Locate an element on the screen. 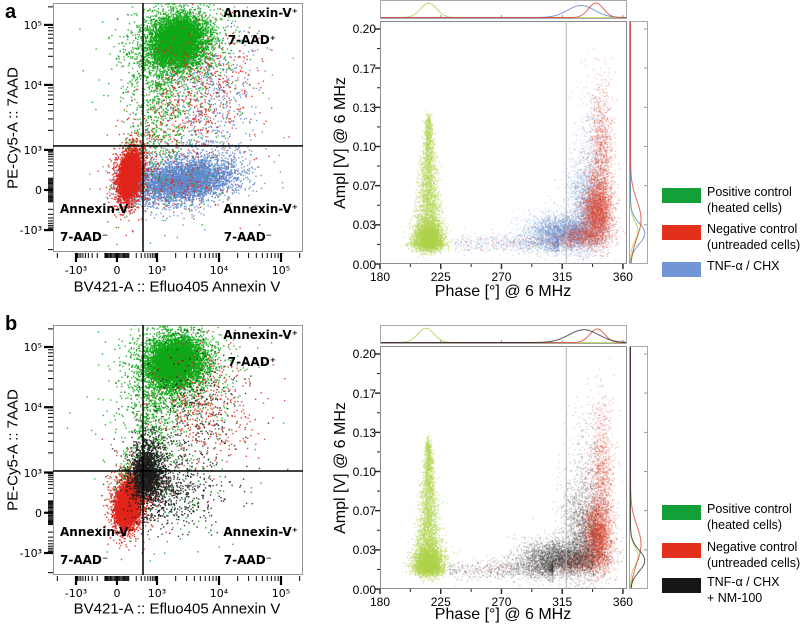 The height and width of the screenshot is (627, 800). impedance-b-x-axis-title: Phase [°] @ 6 MHz is located at coordinates (503, 614).